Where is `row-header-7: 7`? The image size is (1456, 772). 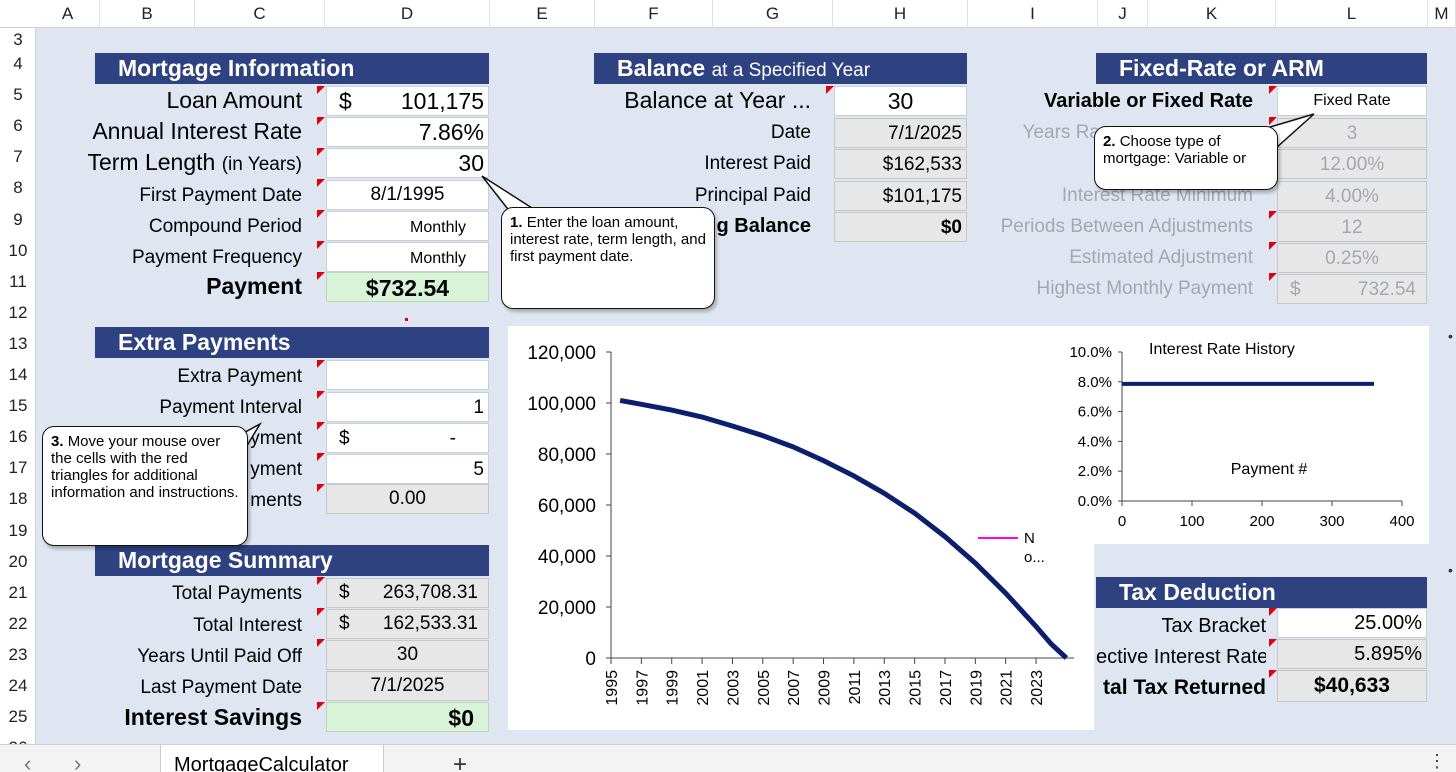
row-header-7: 7 is located at coordinates (18, 157).